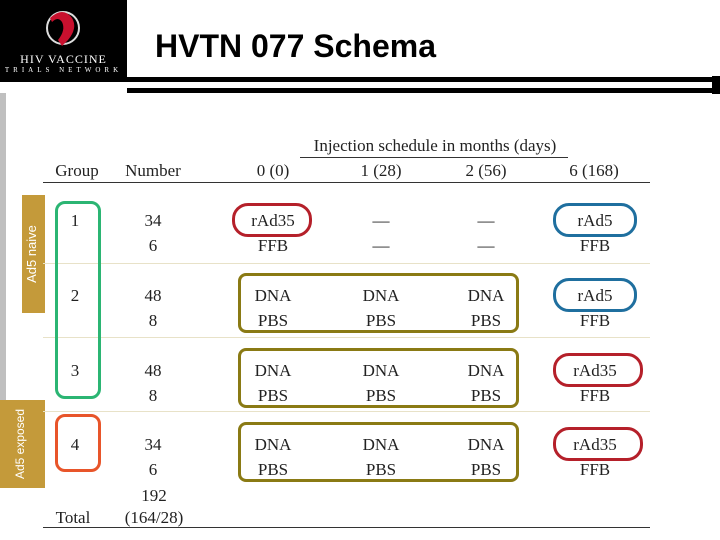  What do you see at coordinates (486, 220) in the screenshot?
I see `vaccine-m2: —` at bounding box center [486, 220].